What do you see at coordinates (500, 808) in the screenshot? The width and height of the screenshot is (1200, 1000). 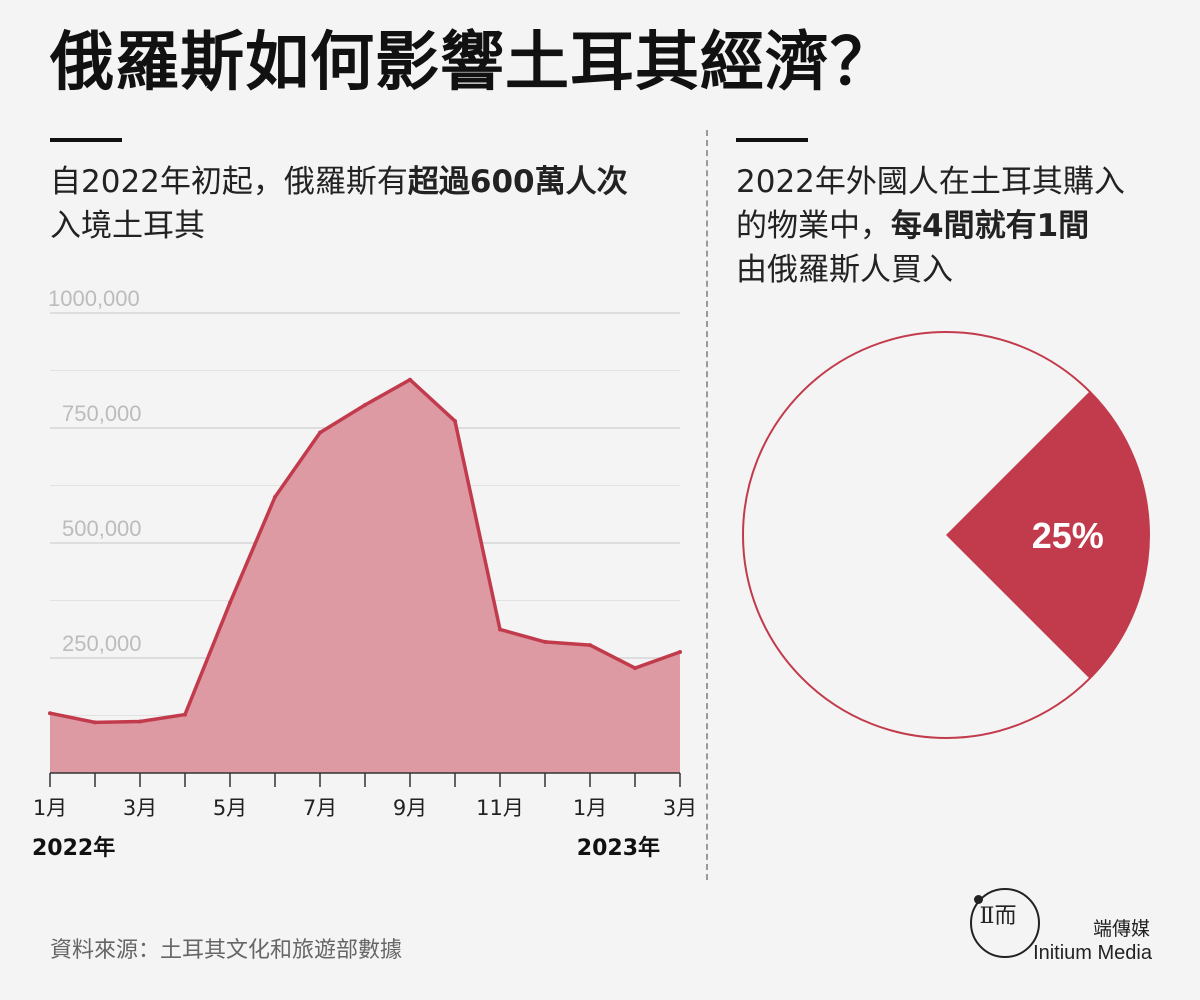 I see `x-tick-label: 11月` at bounding box center [500, 808].